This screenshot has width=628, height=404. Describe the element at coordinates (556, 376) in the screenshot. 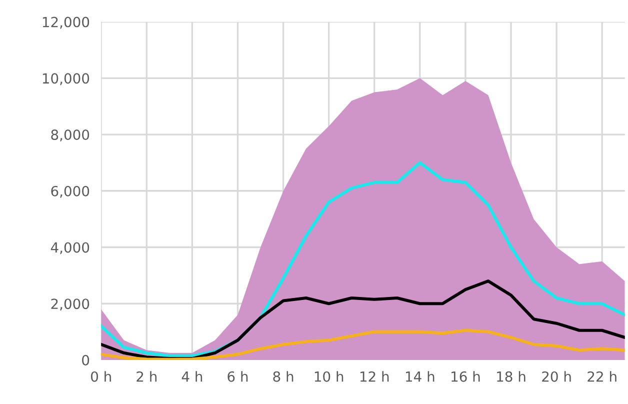

I see `x-tick-label: 20 h` at that location.